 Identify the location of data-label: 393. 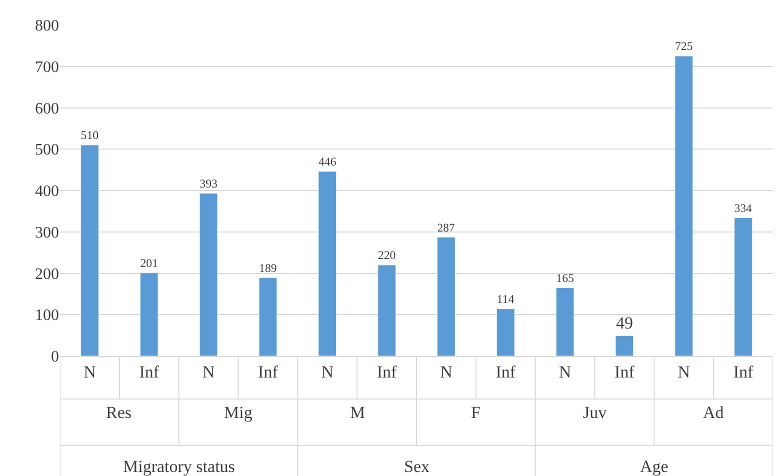
(209, 183).